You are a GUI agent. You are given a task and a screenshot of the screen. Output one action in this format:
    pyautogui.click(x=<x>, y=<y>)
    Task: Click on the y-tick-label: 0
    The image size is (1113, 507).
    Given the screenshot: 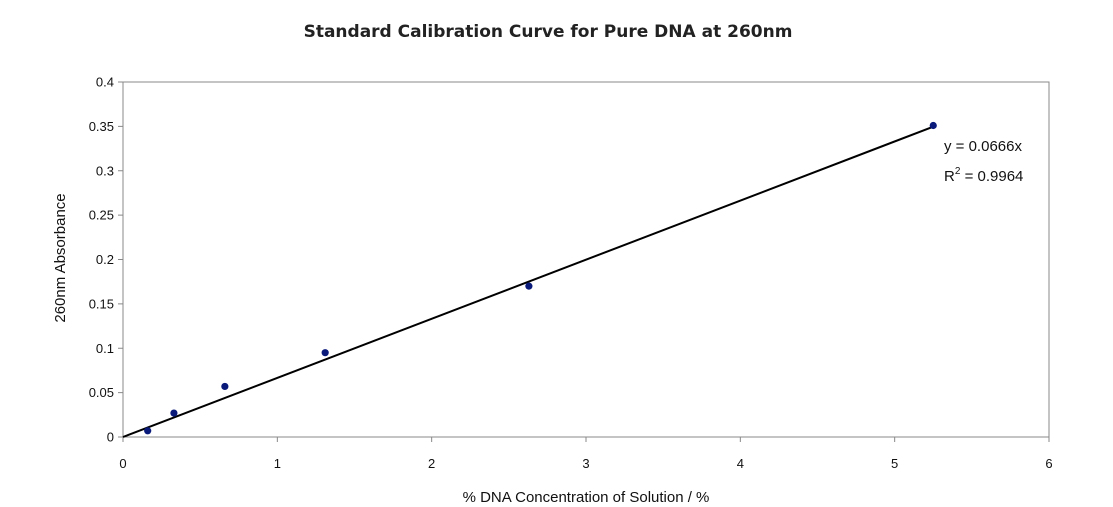 What is the action you would take?
    pyautogui.click(x=110, y=437)
    